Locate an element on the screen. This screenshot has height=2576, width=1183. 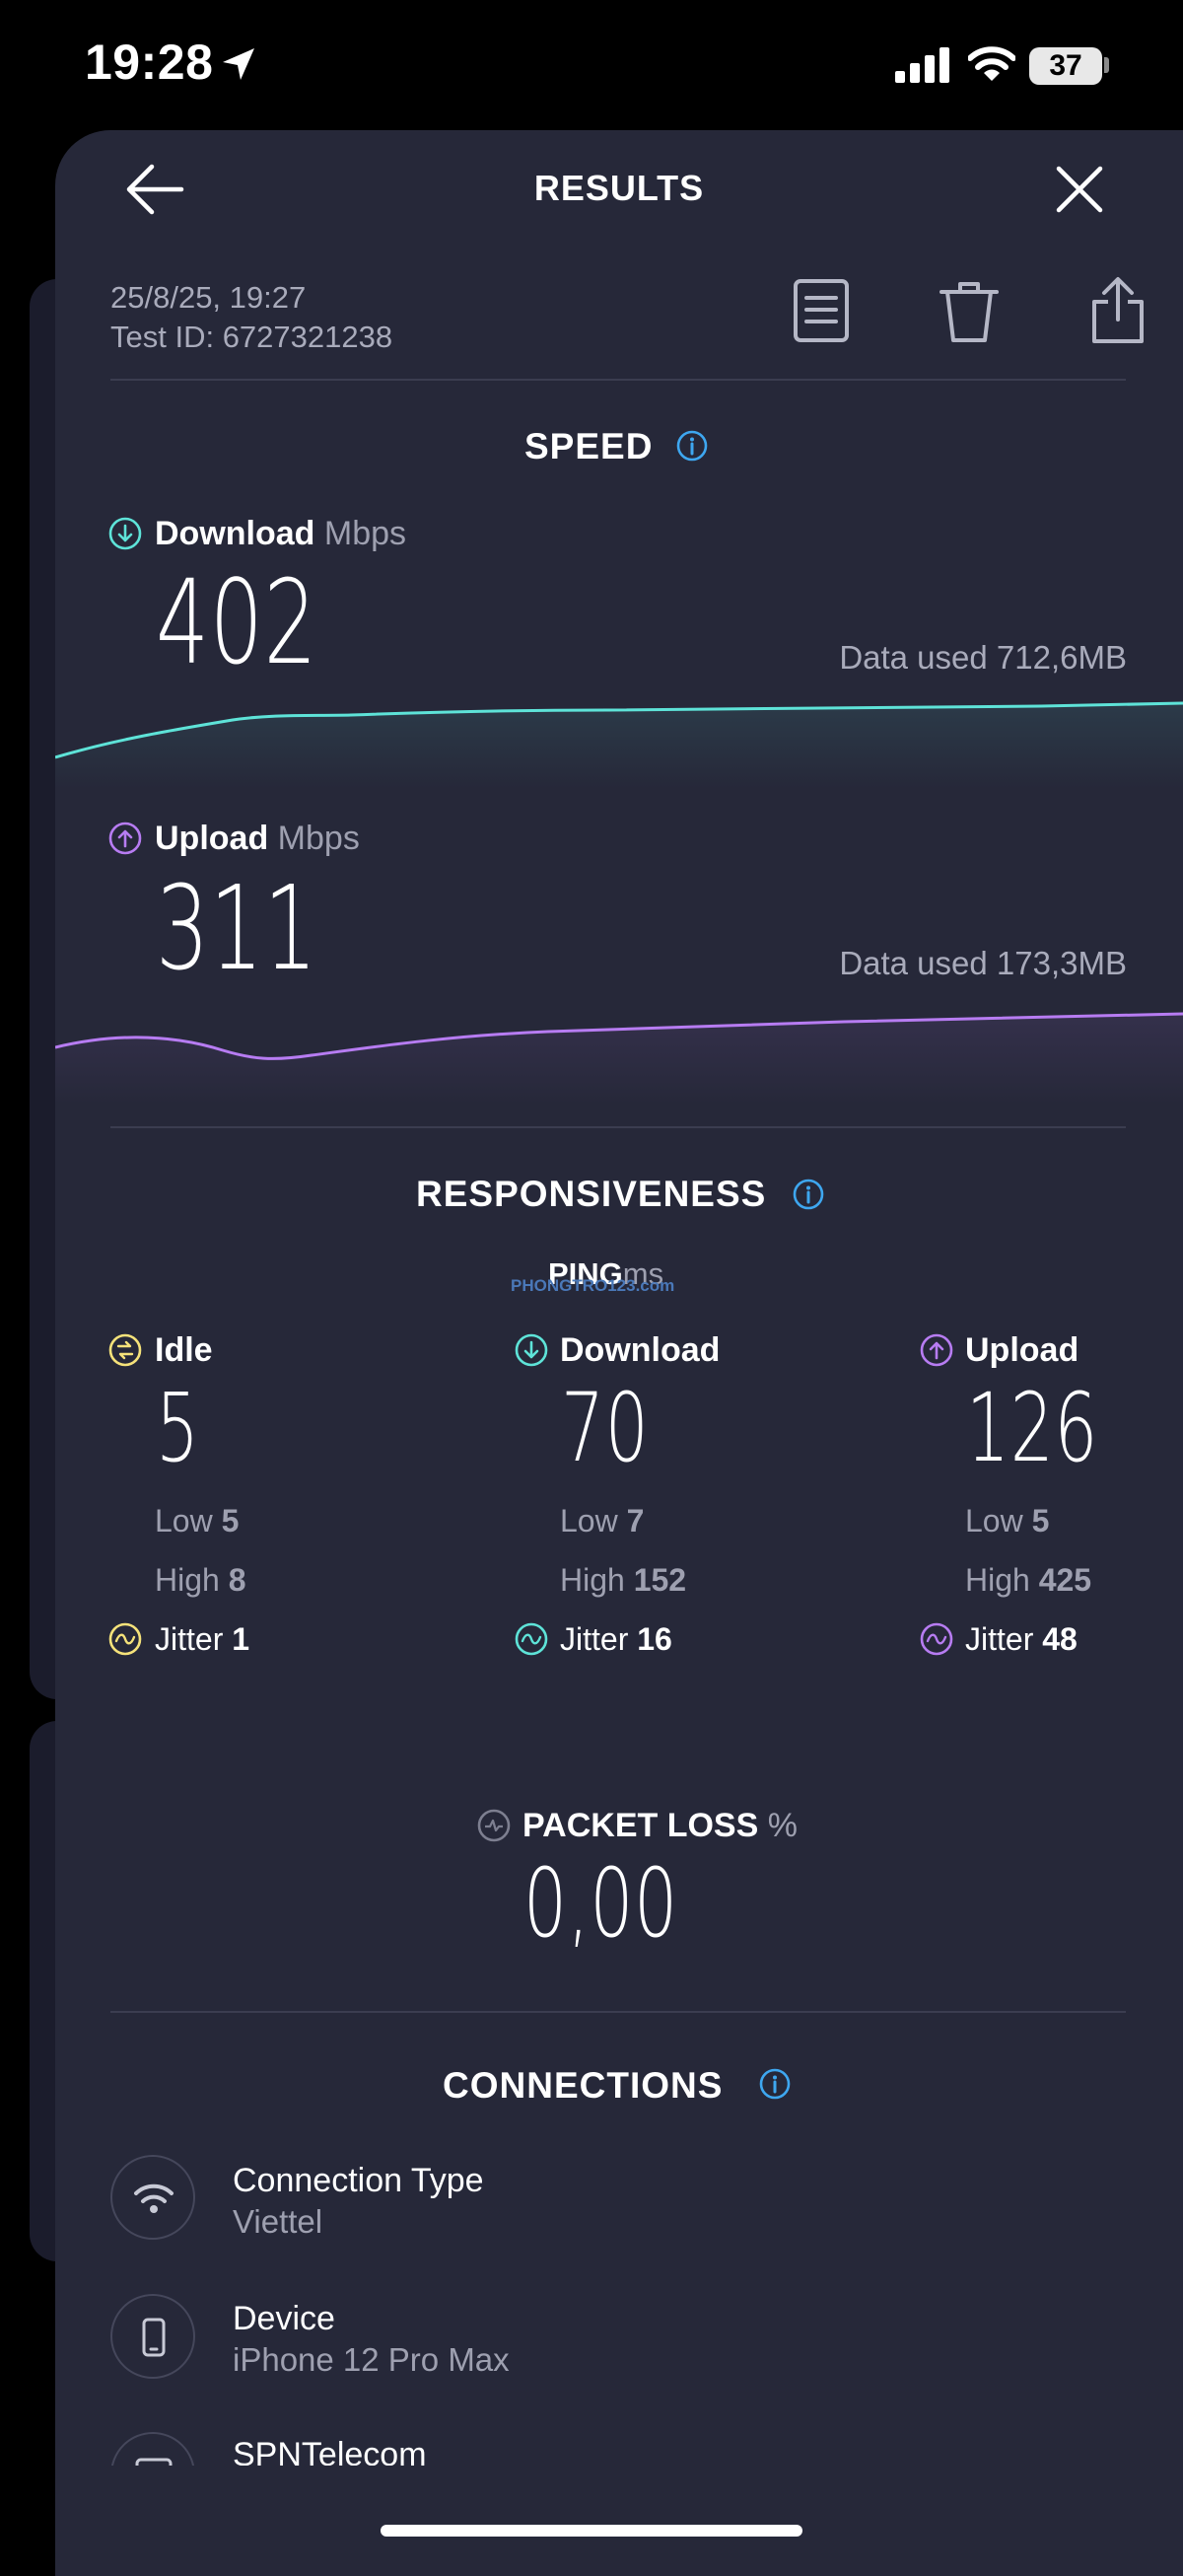
idle-low-value: 5 is located at coordinates (230, 1521).